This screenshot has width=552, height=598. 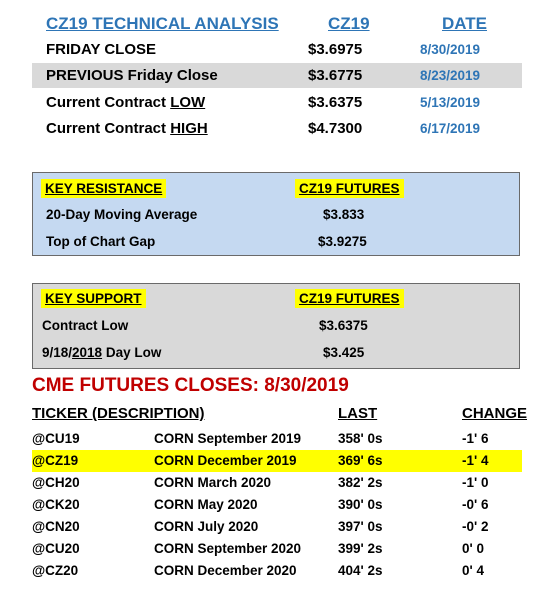 What do you see at coordinates (475, 482) in the screenshot?
I see `change-cell: -1' 0` at bounding box center [475, 482].